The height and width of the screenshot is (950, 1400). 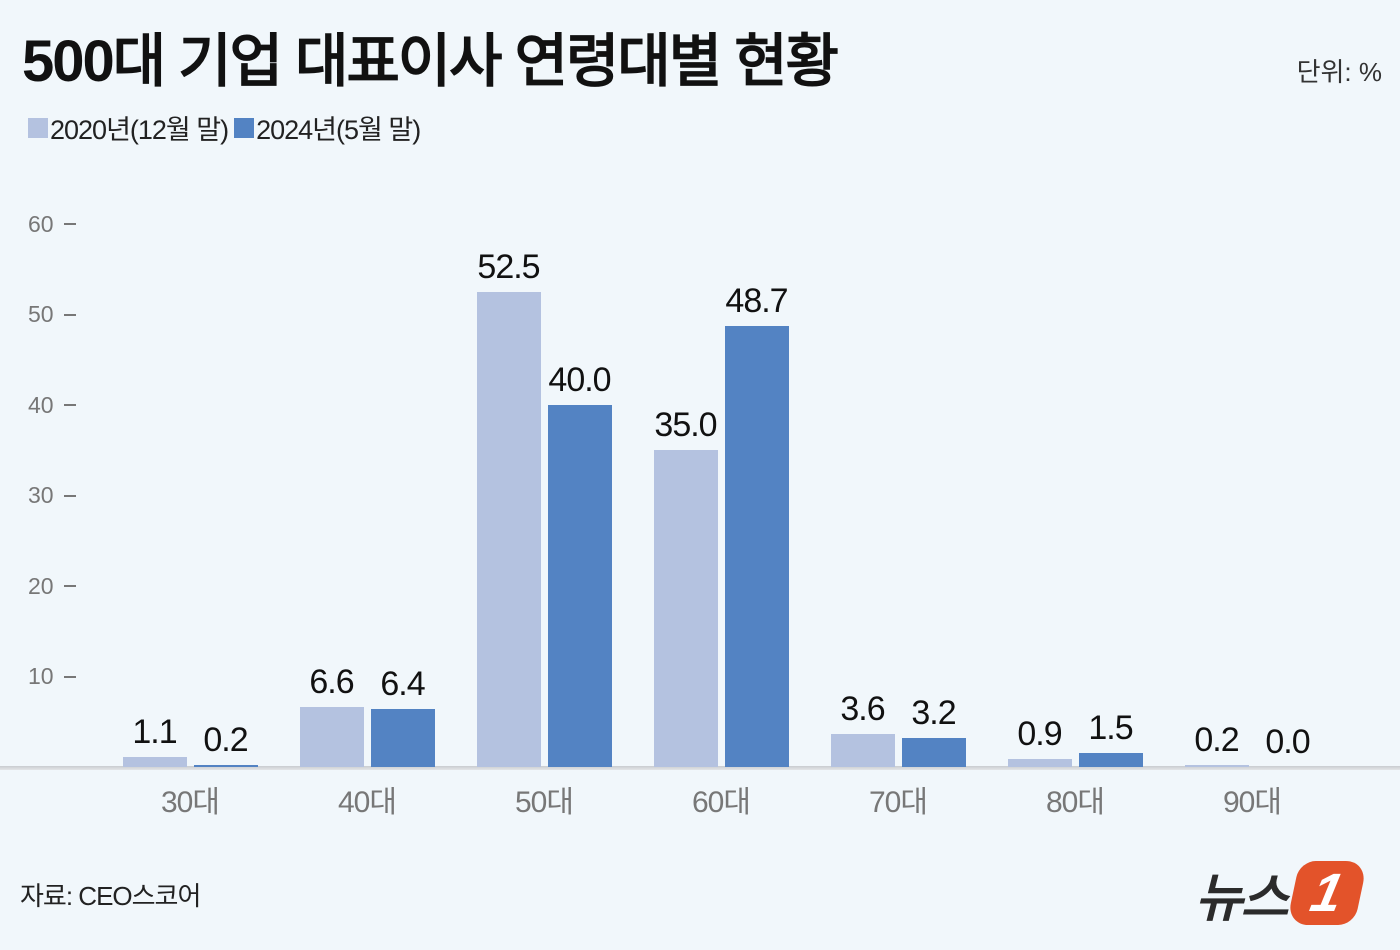 I want to click on logo-badge-icon: 1, so click(x=1326, y=893).